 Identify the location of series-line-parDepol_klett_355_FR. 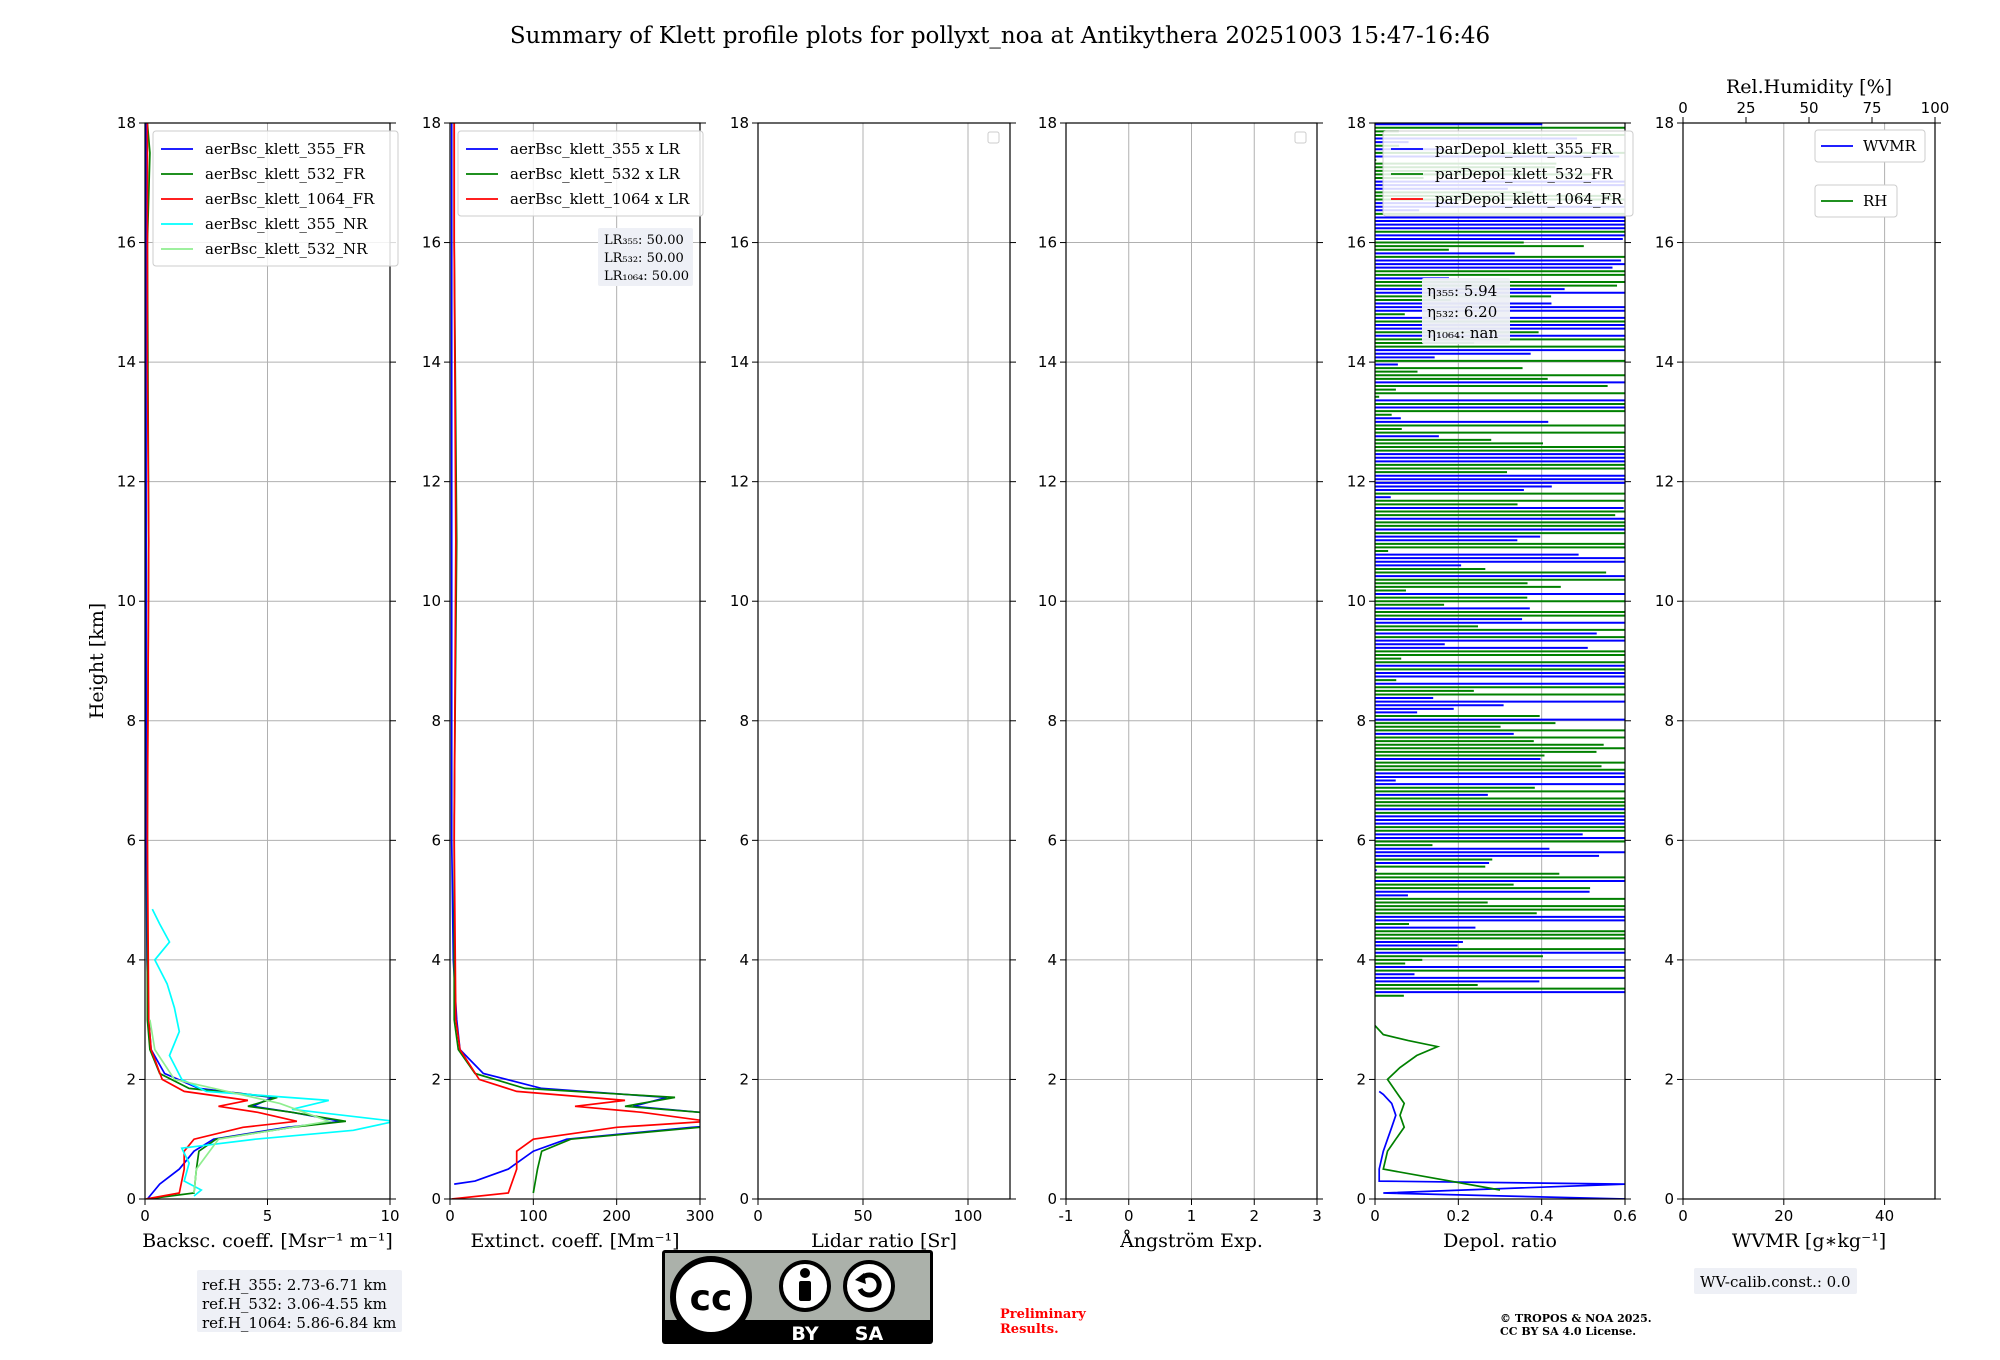
(1501, 1144).